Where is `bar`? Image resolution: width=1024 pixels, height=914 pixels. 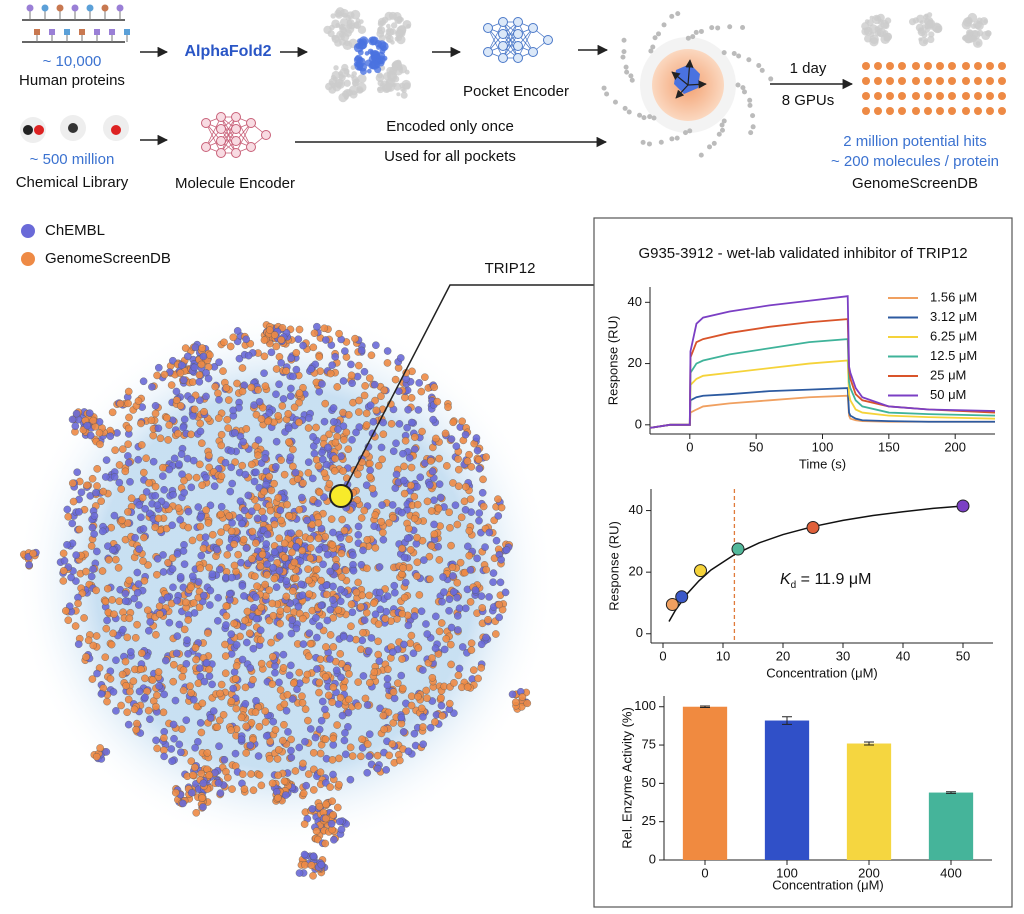 bar is located at coordinates (869, 801).